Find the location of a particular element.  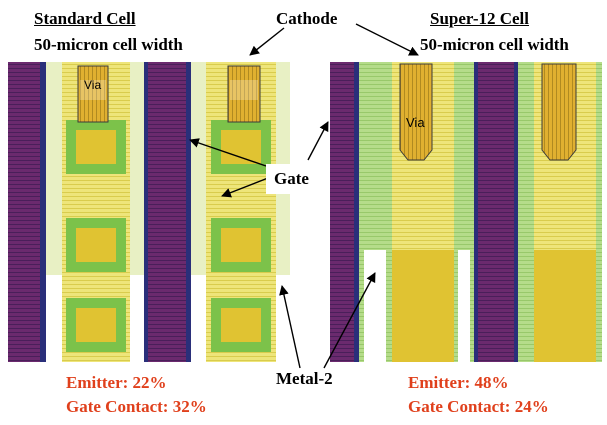

right-emitter-stat: Emitter: 48% is located at coordinates (458, 382).